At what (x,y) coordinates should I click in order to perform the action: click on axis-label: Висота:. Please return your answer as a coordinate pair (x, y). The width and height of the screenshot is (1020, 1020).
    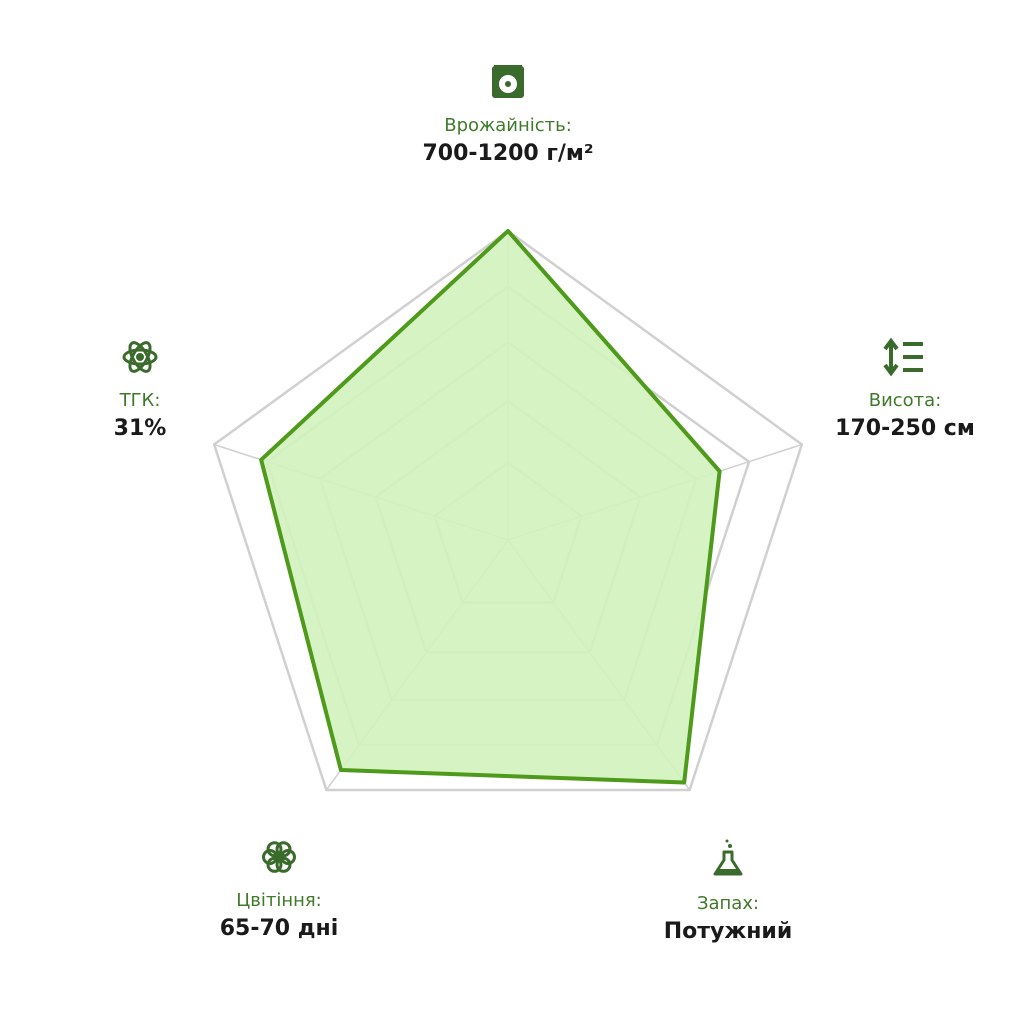
    Looking at the image, I should click on (905, 400).